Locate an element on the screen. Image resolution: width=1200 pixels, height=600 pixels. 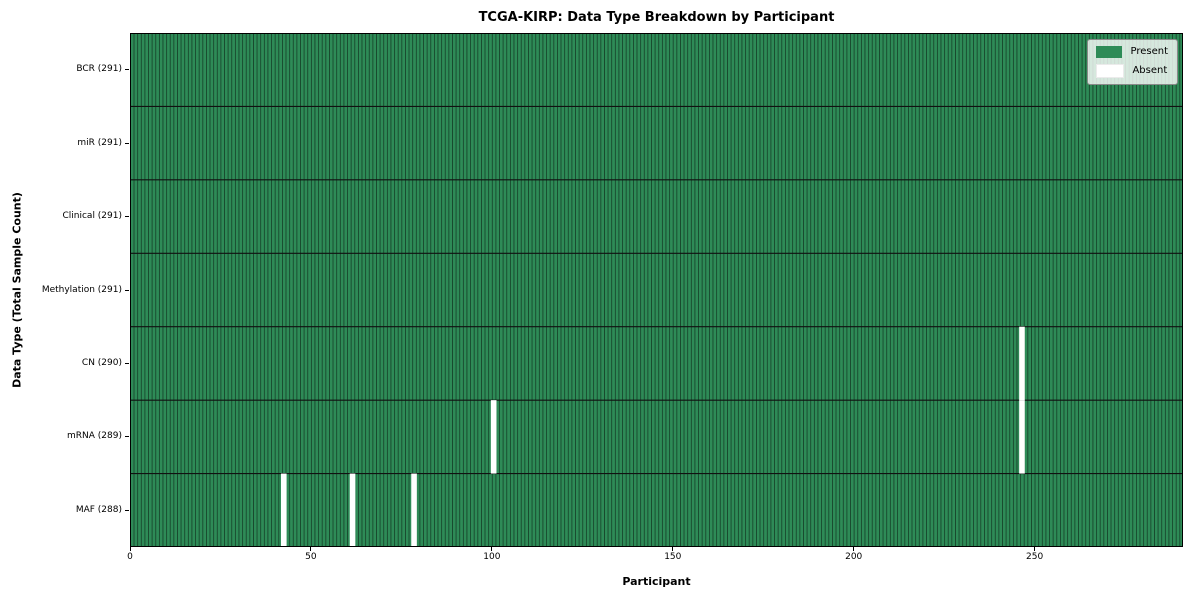
x-tick-label-0: 0 is located at coordinates (130, 557).